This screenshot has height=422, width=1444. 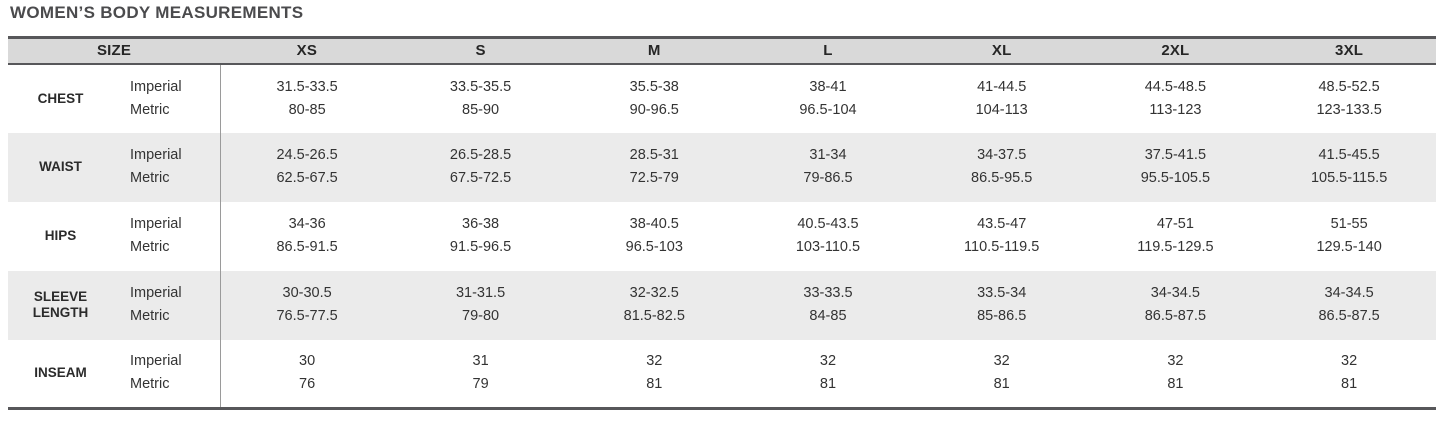 I want to click on measurement-cell: 28.5-31 72.5-79, so click(x=654, y=167).